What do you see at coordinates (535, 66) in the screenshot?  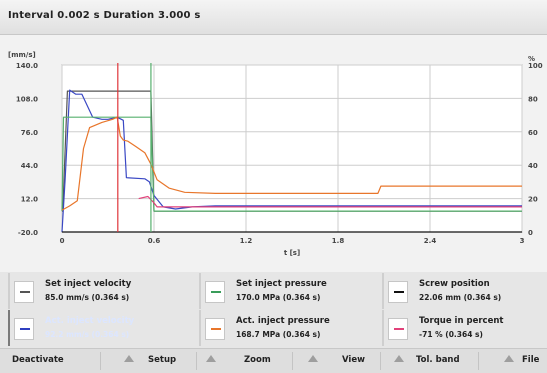 I see `y-tick-label-right: 100` at bounding box center [535, 66].